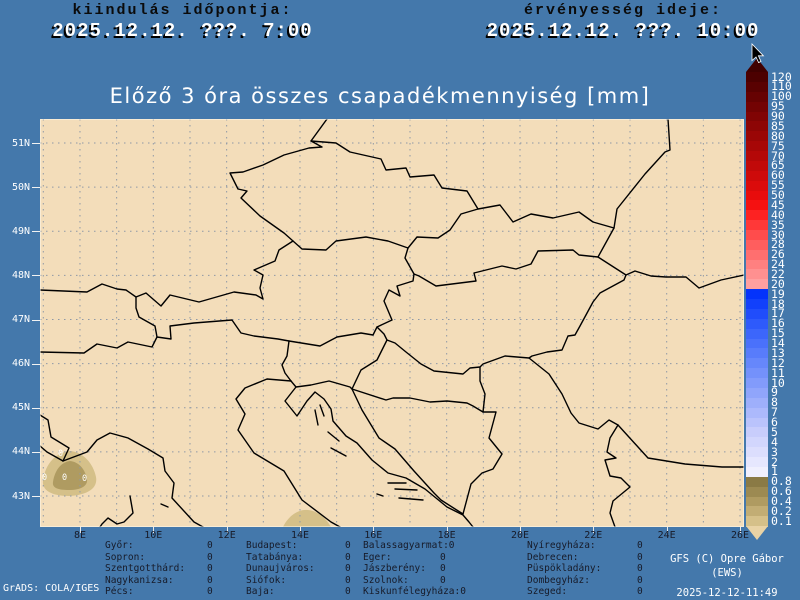 Image resolution: width=800 pixels, height=600 pixels. What do you see at coordinates (300, 535) in the screenshot?
I see `lon-label: 14E` at bounding box center [300, 535].